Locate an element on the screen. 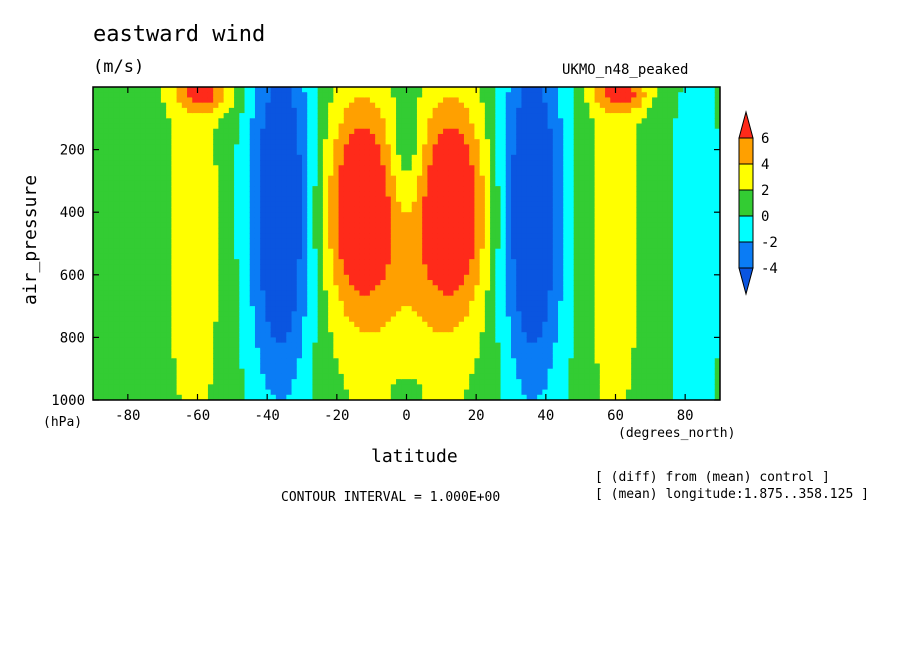  dataset-label: UKMO_n48_peaked is located at coordinates (625, 70).